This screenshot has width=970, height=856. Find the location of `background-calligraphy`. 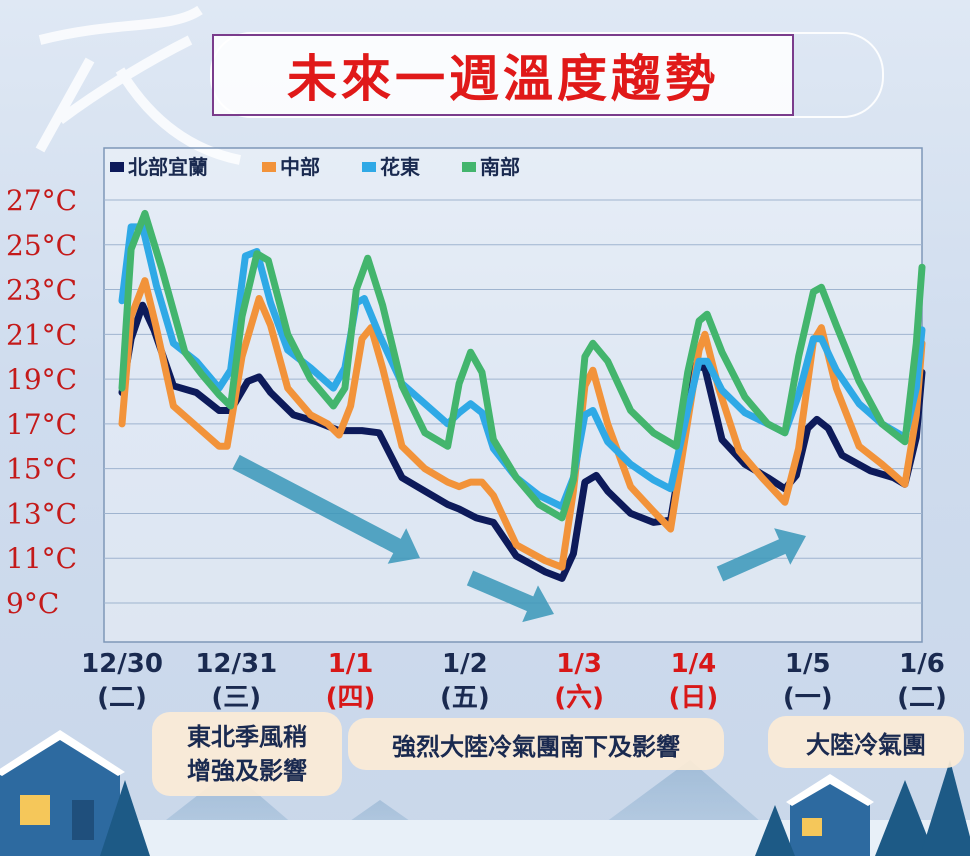

background-calligraphy is located at coordinates (138, 85).